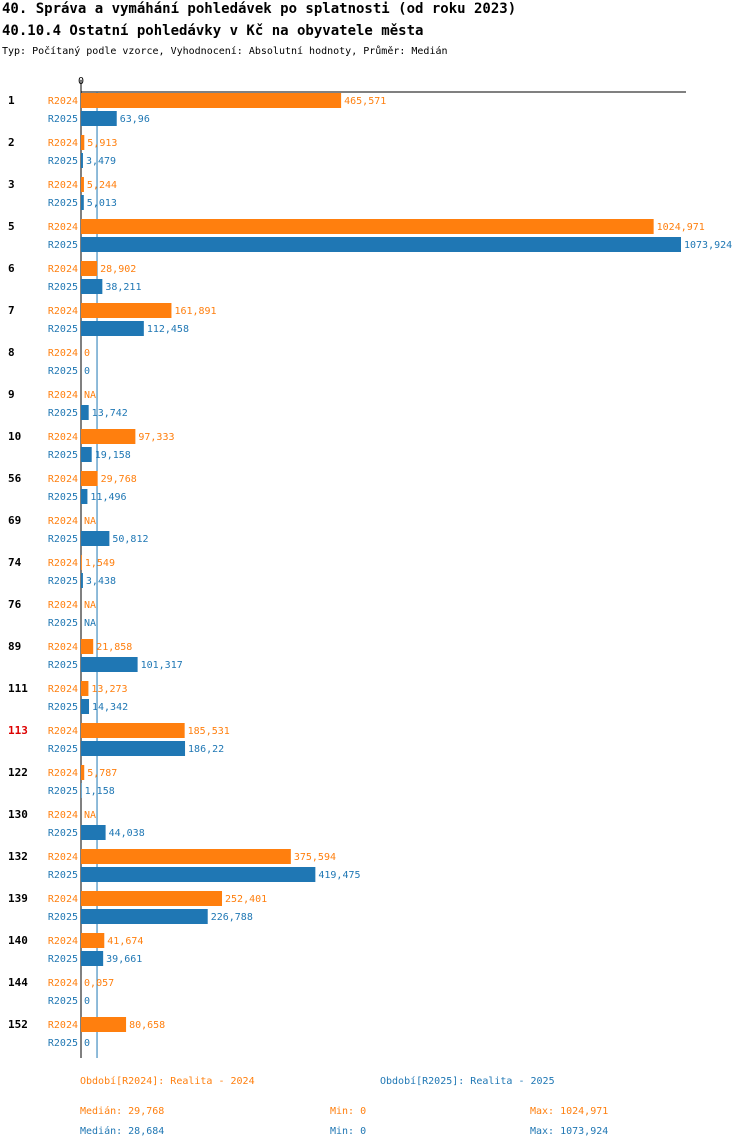 The height and width of the screenshot is (1148, 750). Describe the element at coordinates (195, 311) in the screenshot. I see `value-label-r2024: 161,891` at that location.